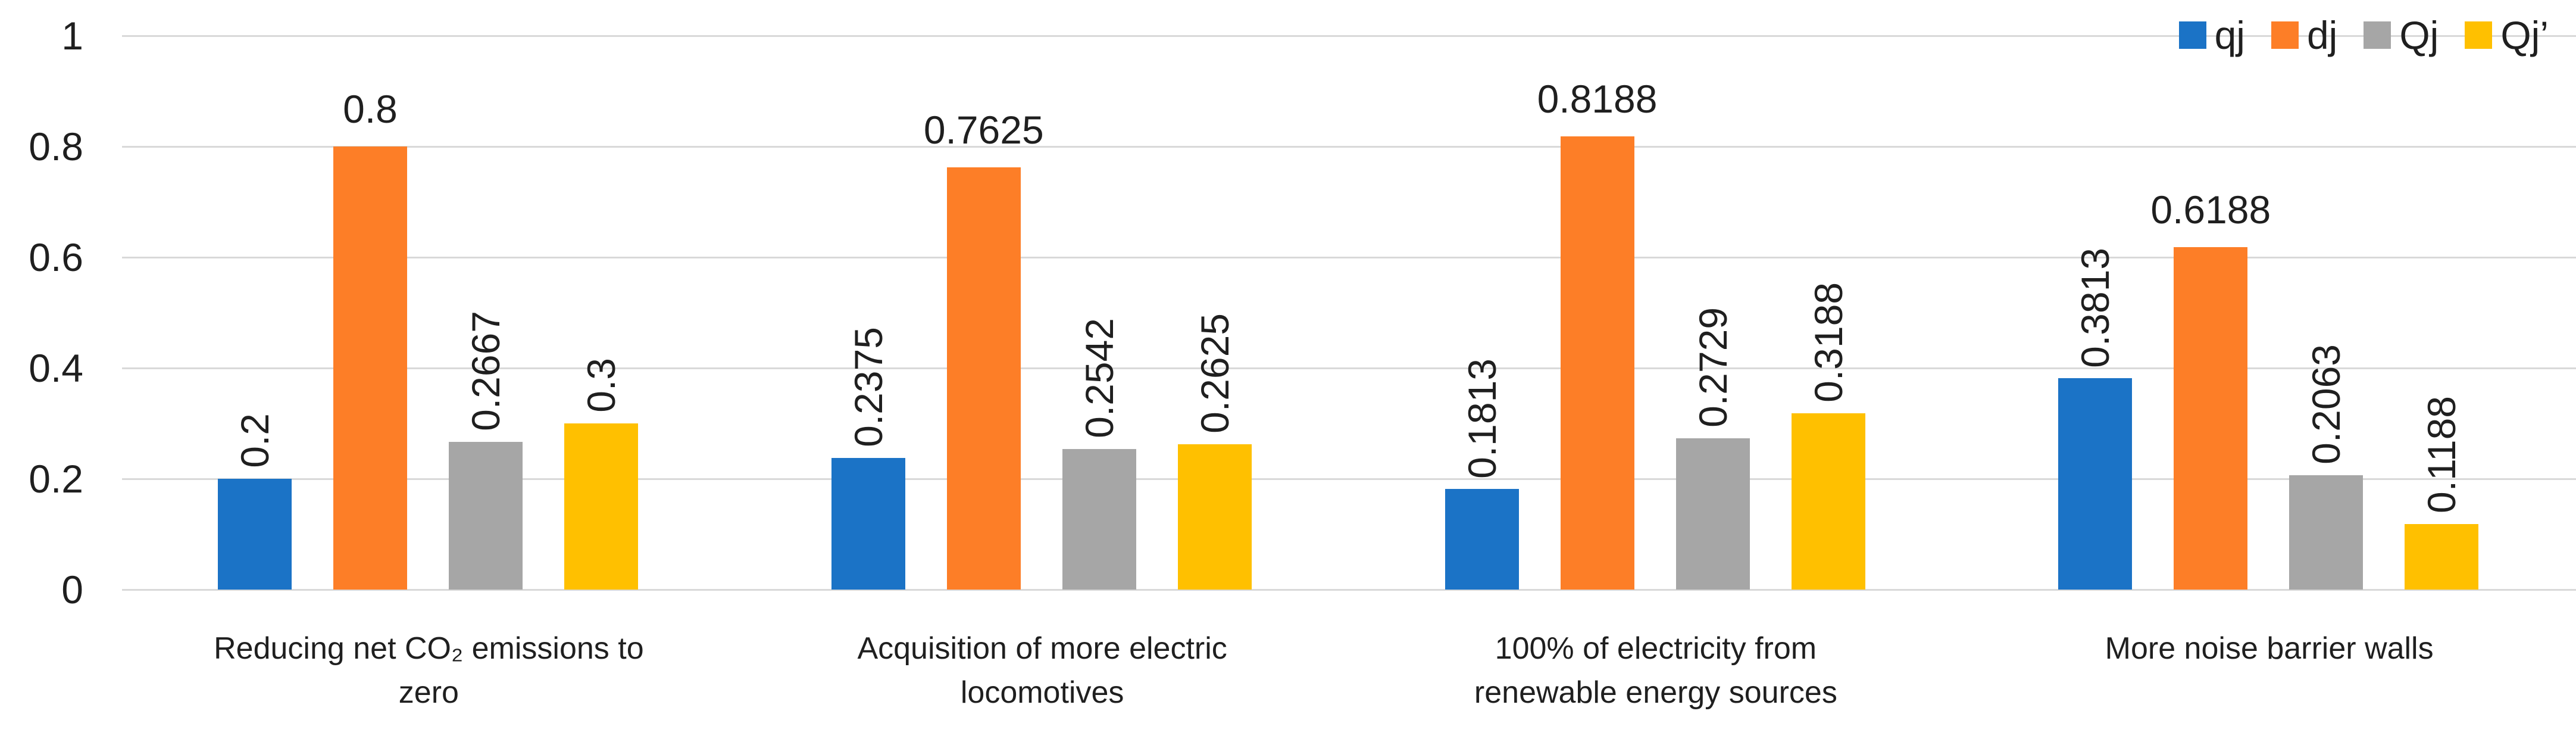 Image resolution: width=2576 pixels, height=745 pixels. I want to click on bar-value-label: 0.8, so click(370, 109).